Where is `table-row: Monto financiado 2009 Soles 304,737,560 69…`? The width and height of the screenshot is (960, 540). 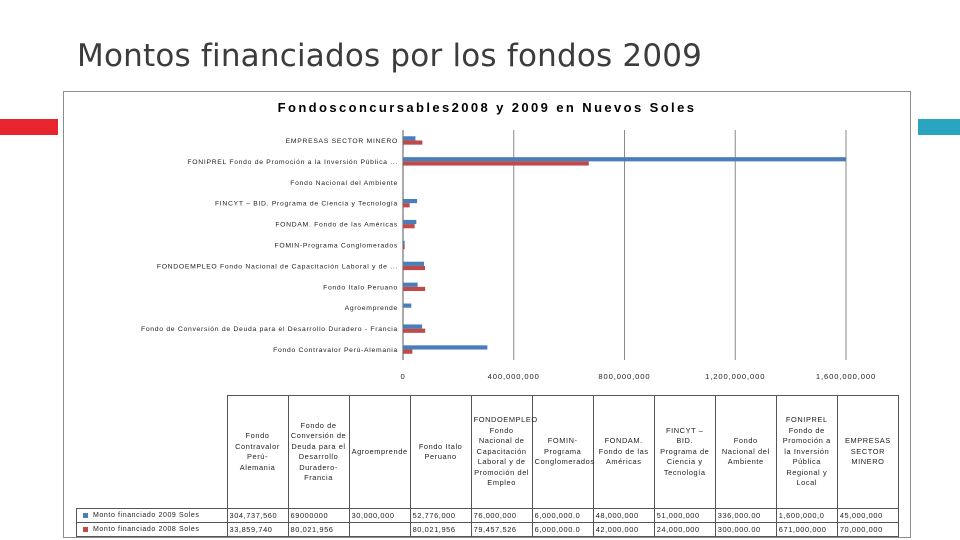
table-row: Monto financiado 2009 Soles 304,737,560 69… is located at coordinates (488, 515).